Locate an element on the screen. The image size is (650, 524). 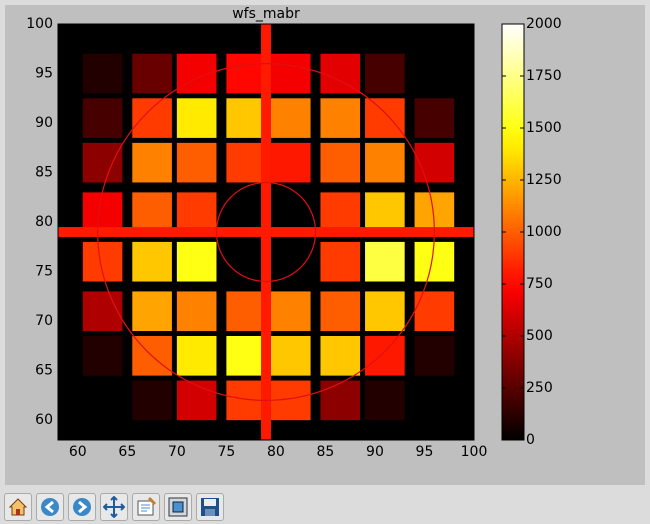
y-tick-label: 85 is located at coordinates (44, 173).